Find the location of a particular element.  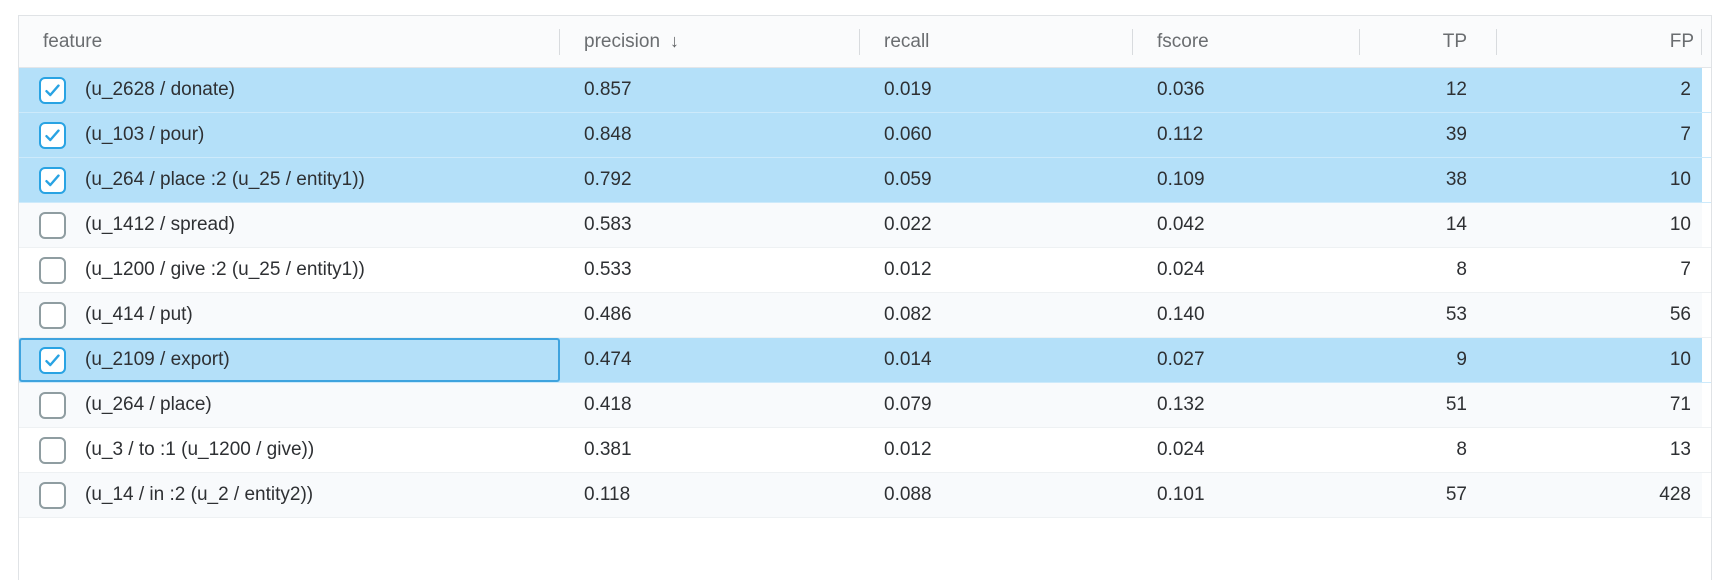

column-header-recall: recall is located at coordinates (996, 41).